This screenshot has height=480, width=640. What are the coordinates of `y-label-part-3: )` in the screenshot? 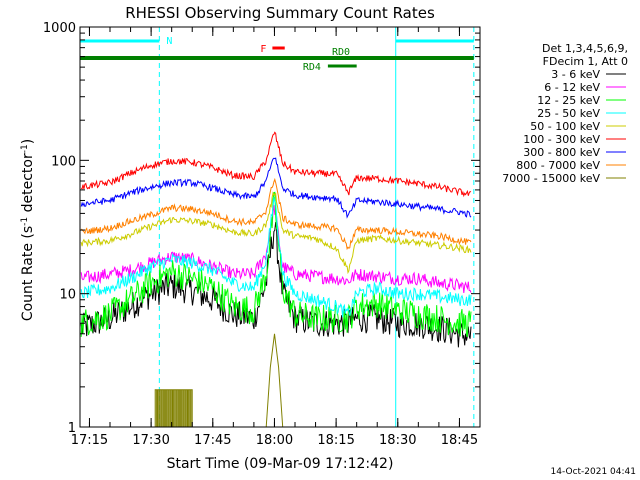 It's located at (28, 141).